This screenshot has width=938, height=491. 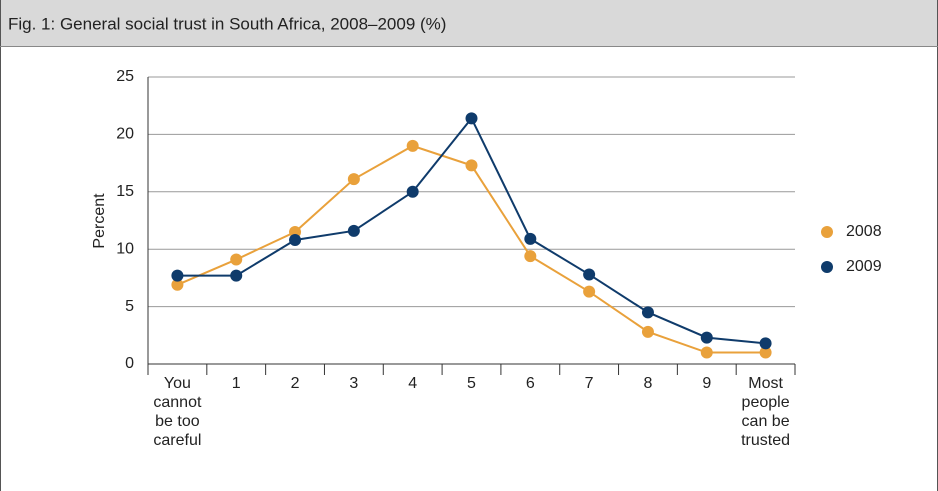 What do you see at coordinates (469, 23) in the screenshot?
I see `title-bar` at bounding box center [469, 23].